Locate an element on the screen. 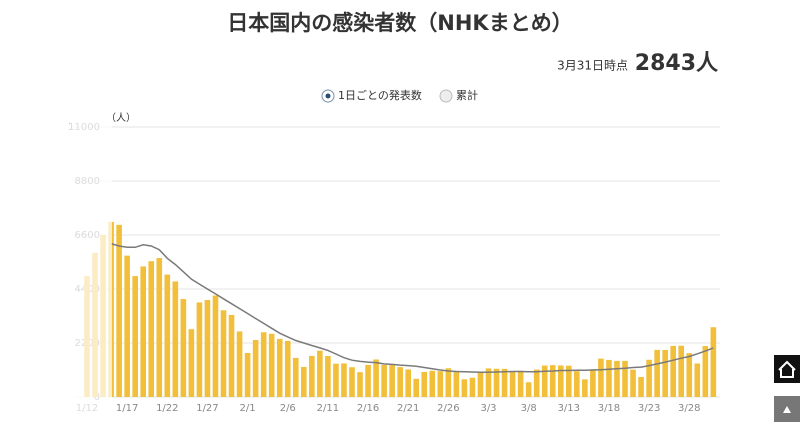 This screenshot has width=800, height=422. radio is located at coordinates (446, 96).